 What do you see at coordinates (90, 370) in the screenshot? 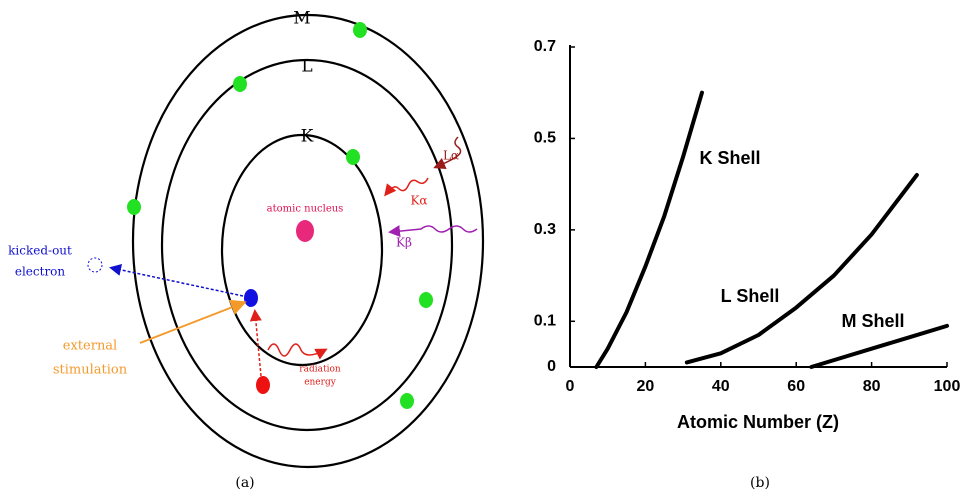
I see `external-label: stimulation` at bounding box center [90, 370].